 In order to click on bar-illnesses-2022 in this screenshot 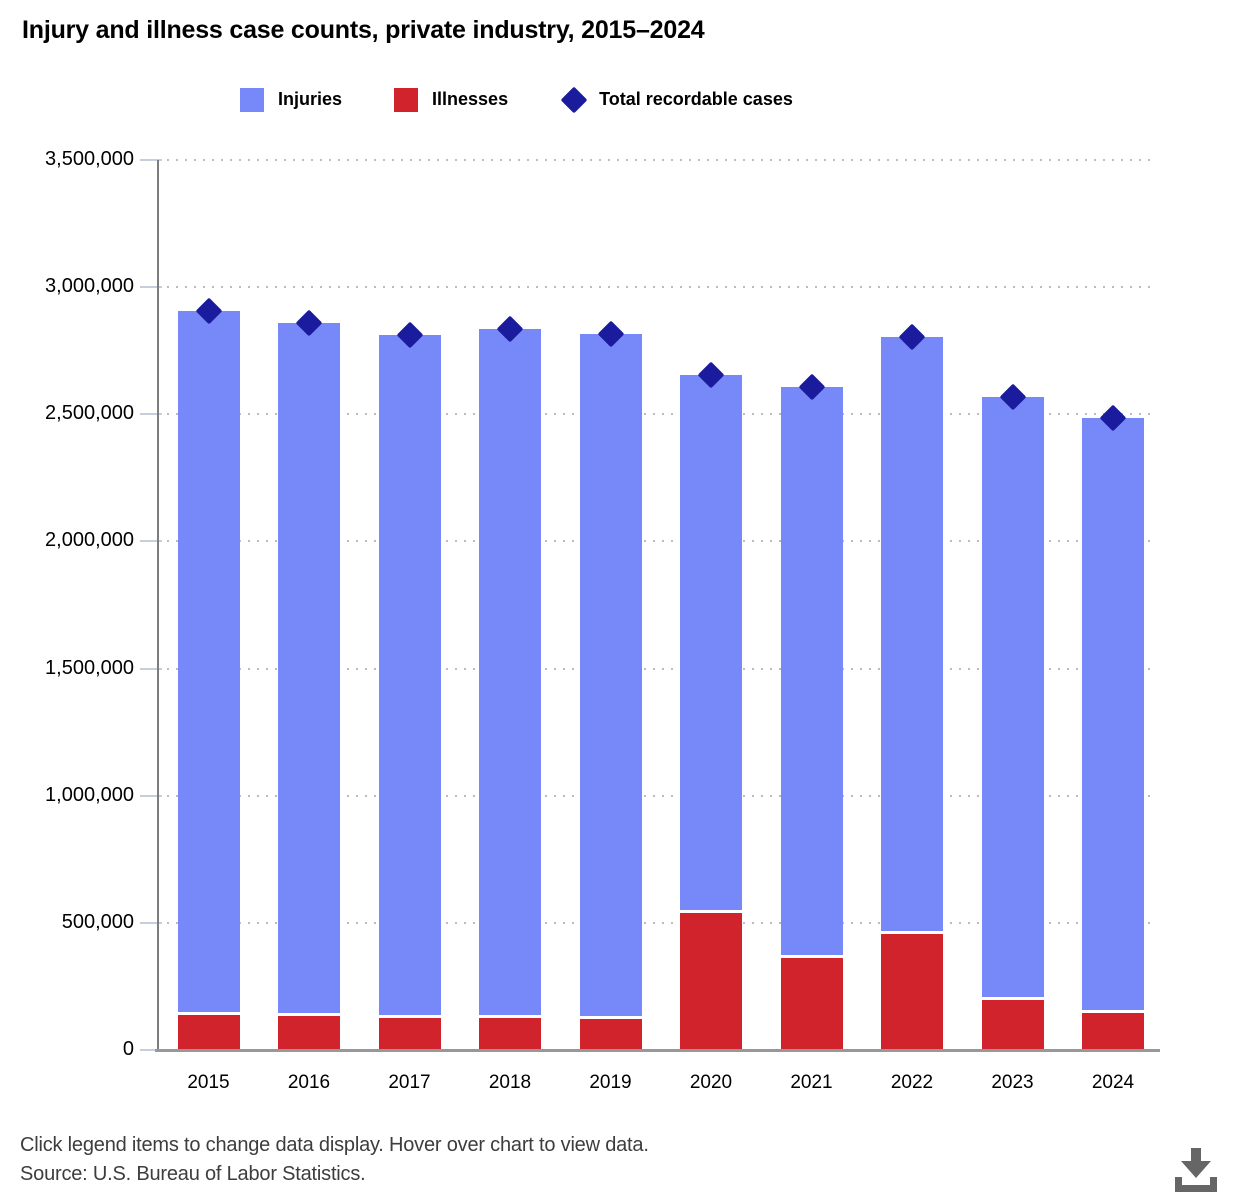, I will do `click(912, 989)`.